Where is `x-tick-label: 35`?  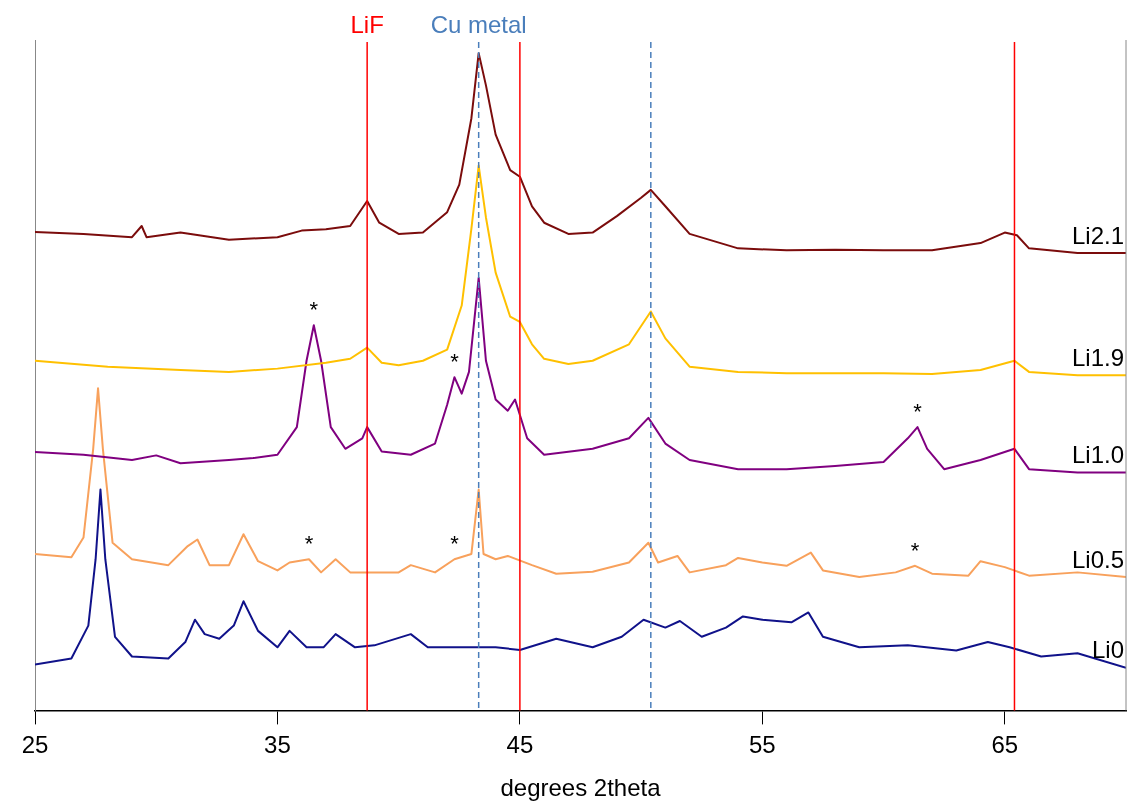
x-tick-label: 35 is located at coordinates (277, 745).